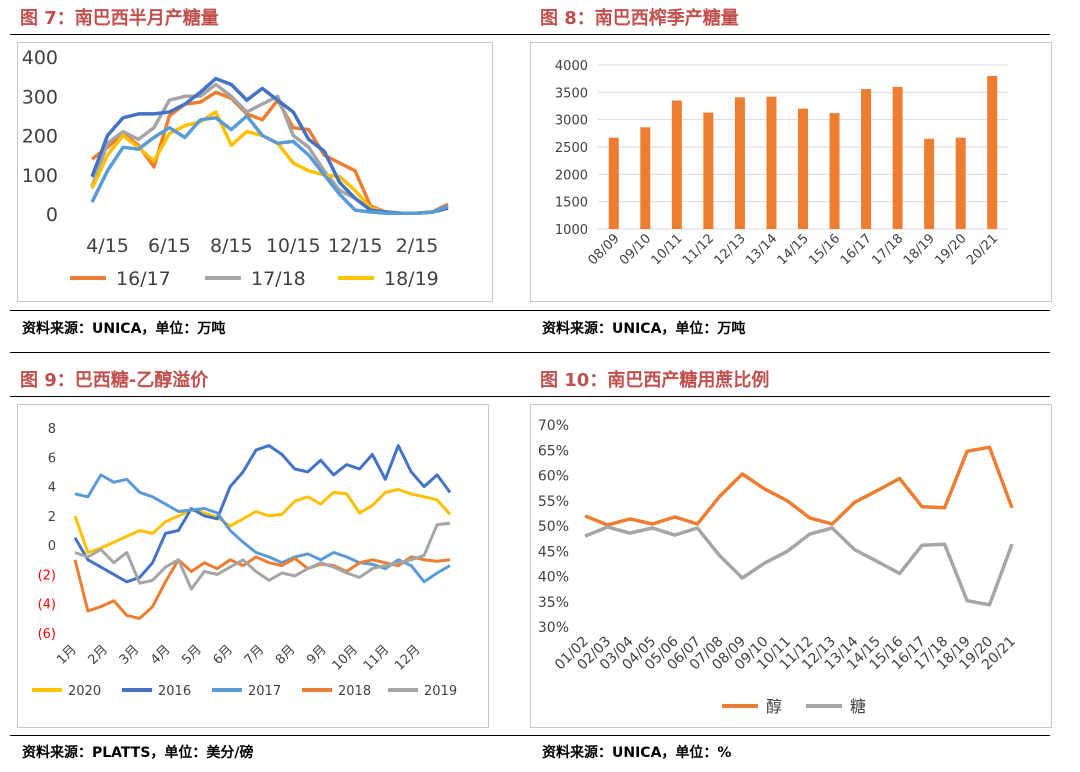 Image resolution: width=1080 pixels, height=772 pixels. I want to click on chart1-source: 资料来源：UNICA，单位：万吨, so click(124, 329).